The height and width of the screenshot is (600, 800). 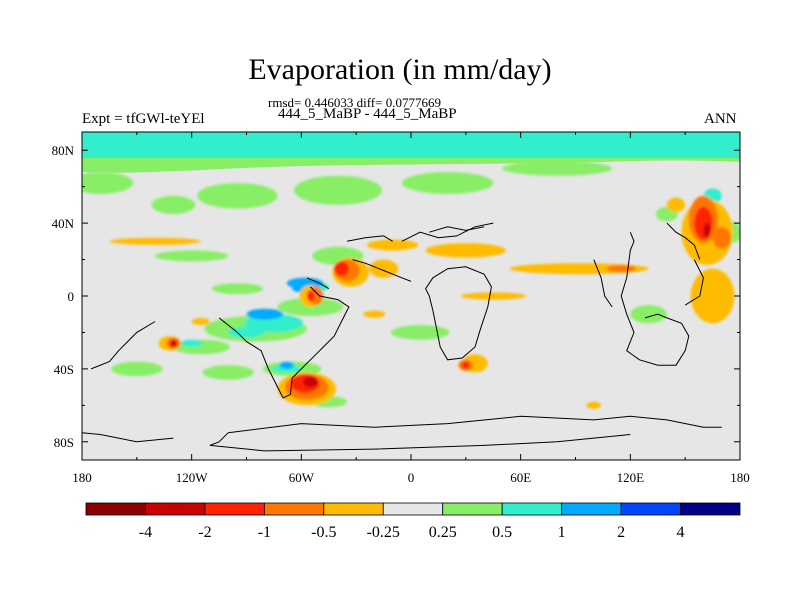 I want to click on y-tick-label-3: 40S, so click(x=64, y=369).